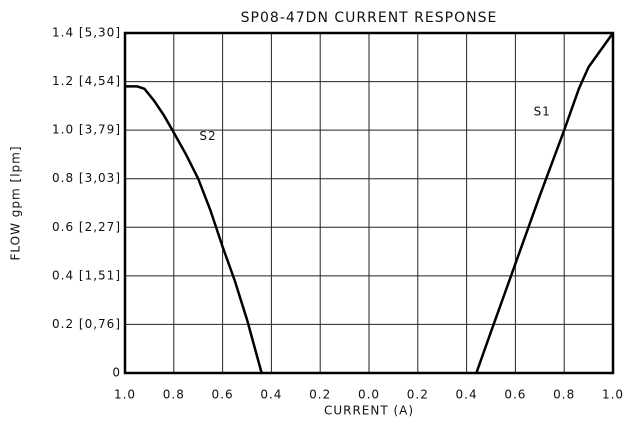 Image resolution: width=626 pixels, height=423 pixels. What do you see at coordinates (86, 33) in the screenshot?
I see `y-tick-label: 1.4 [5,30]` at bounding box center [86, 33].